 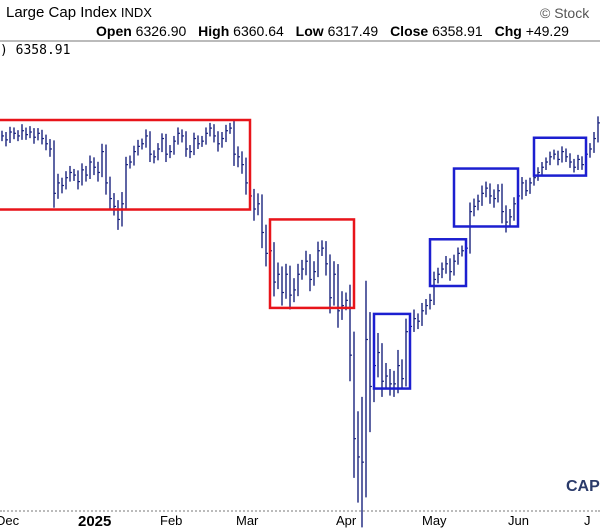 What do you see at coordinates (409, 31) in the screenshot?
I see `close-label: Close` at bounding box center [409, 31].